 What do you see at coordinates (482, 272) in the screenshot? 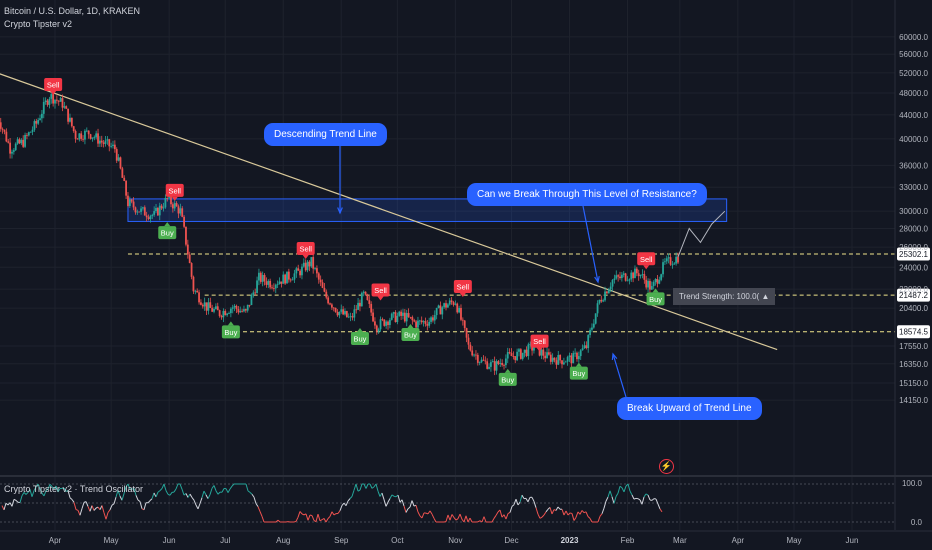
I see `annotation-arrows` at bounding box center [482, 272].